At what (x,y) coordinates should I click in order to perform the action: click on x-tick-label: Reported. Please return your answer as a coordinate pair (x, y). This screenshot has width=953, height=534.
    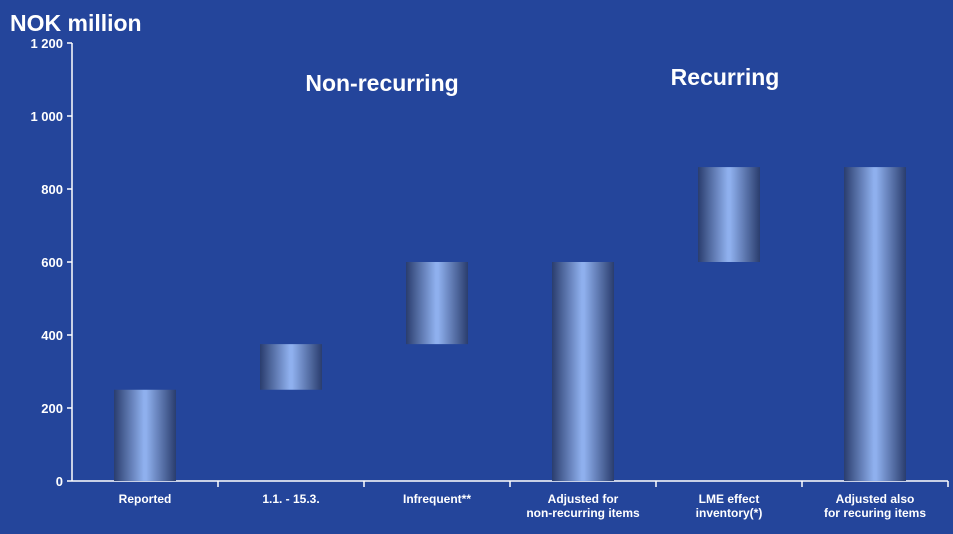
    Looking at the image, I should click on (145, 499).